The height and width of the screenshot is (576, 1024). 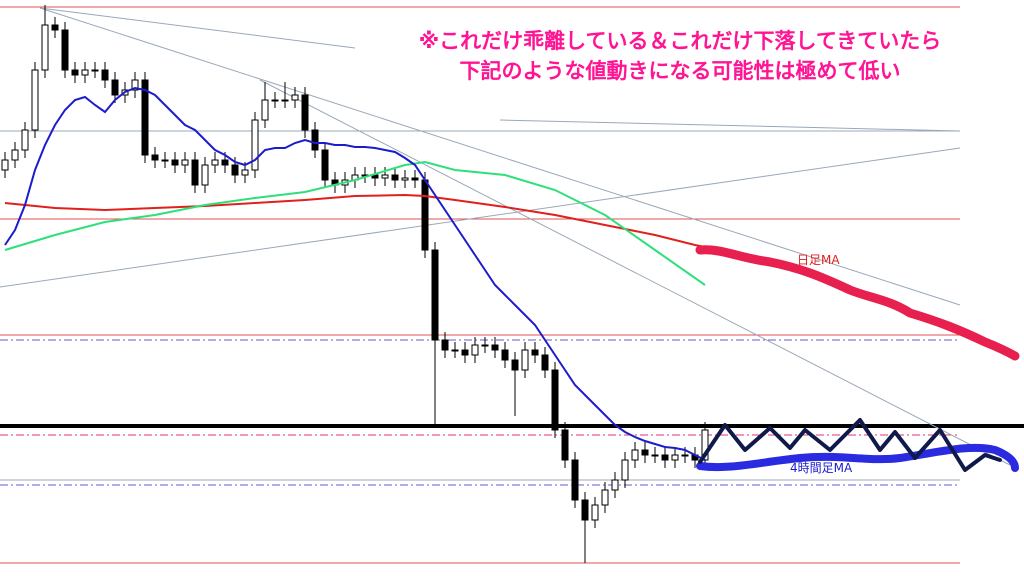 I want to click on price-projection, so click(x=850, y=445).